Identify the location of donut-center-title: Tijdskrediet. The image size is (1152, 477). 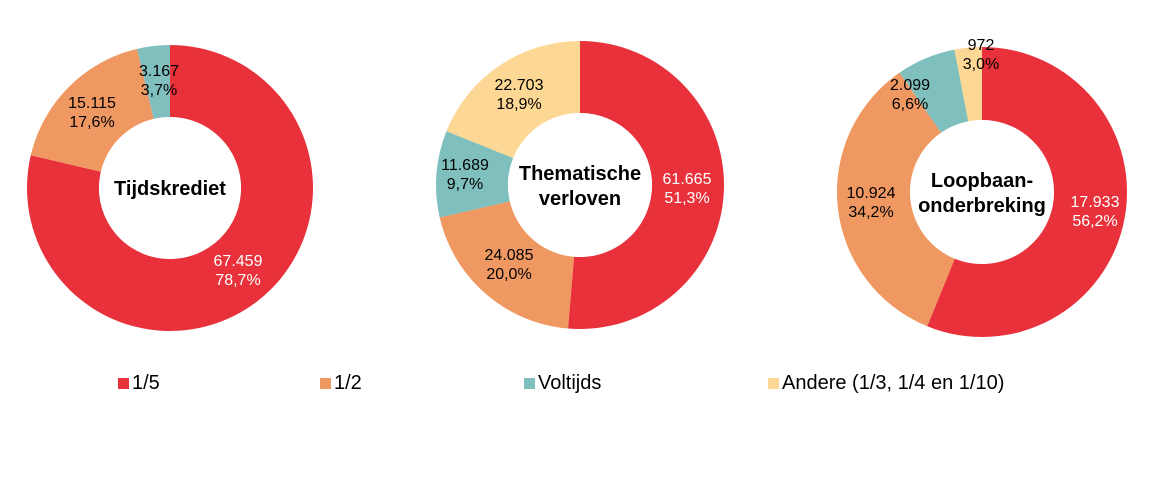
(170, 189).